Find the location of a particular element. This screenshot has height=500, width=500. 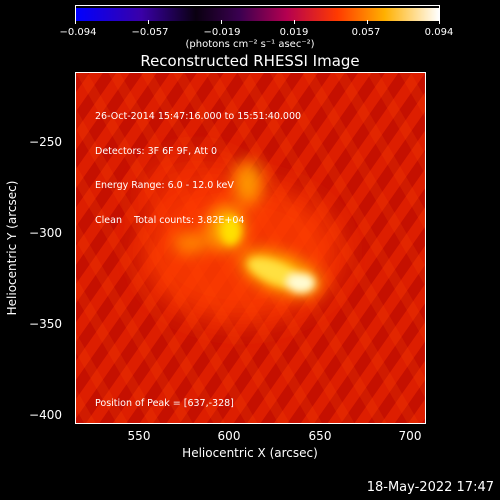

x-tick-label: 550 is located at coordinates (139, 436).